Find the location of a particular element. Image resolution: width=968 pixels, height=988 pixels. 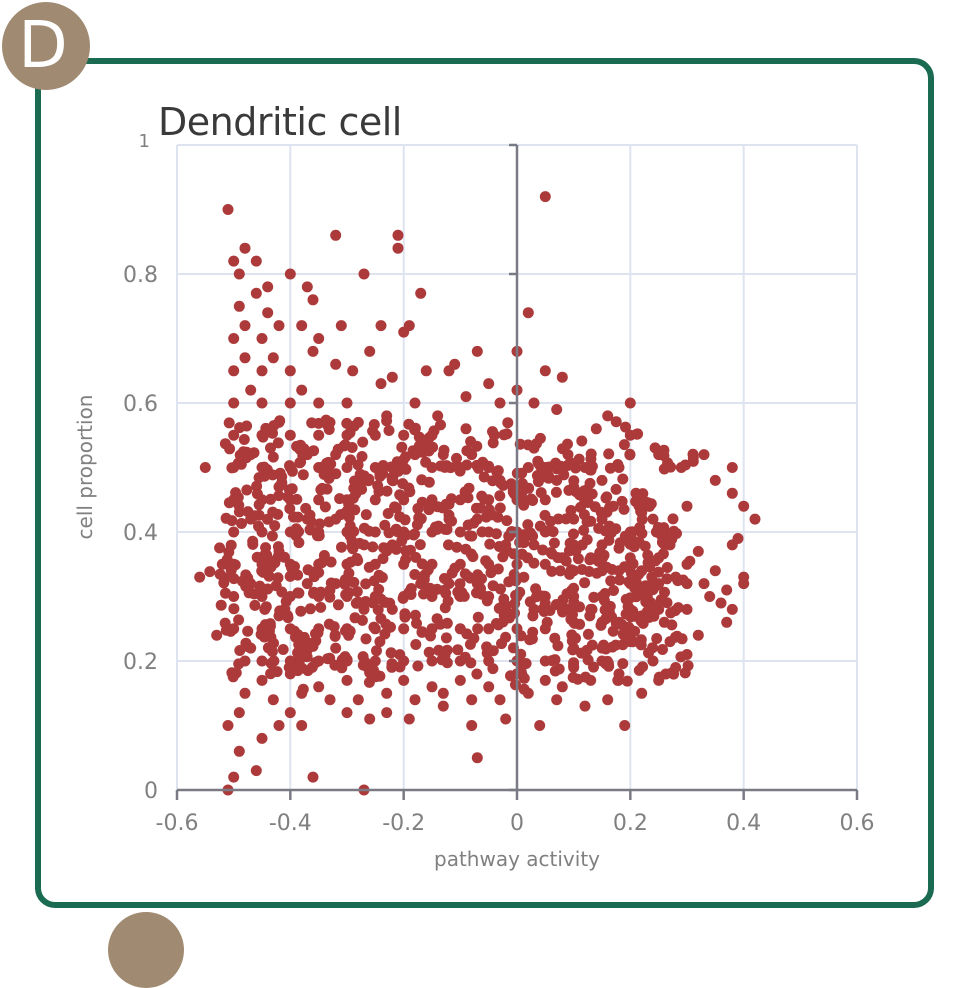

panel-badge: D is located at coordinates (46, 46).